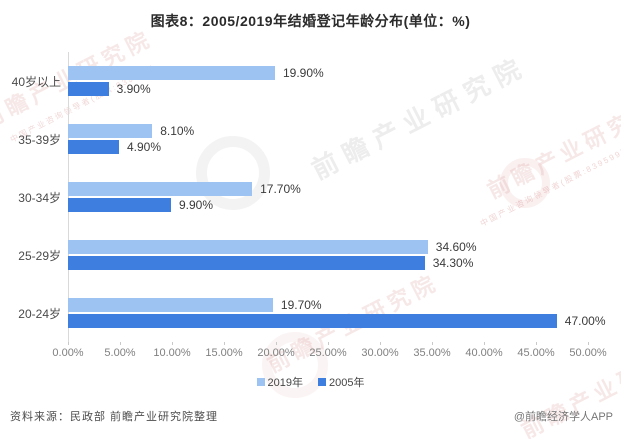  I want to click on bar-row: 34.30%, so click(344, 263).